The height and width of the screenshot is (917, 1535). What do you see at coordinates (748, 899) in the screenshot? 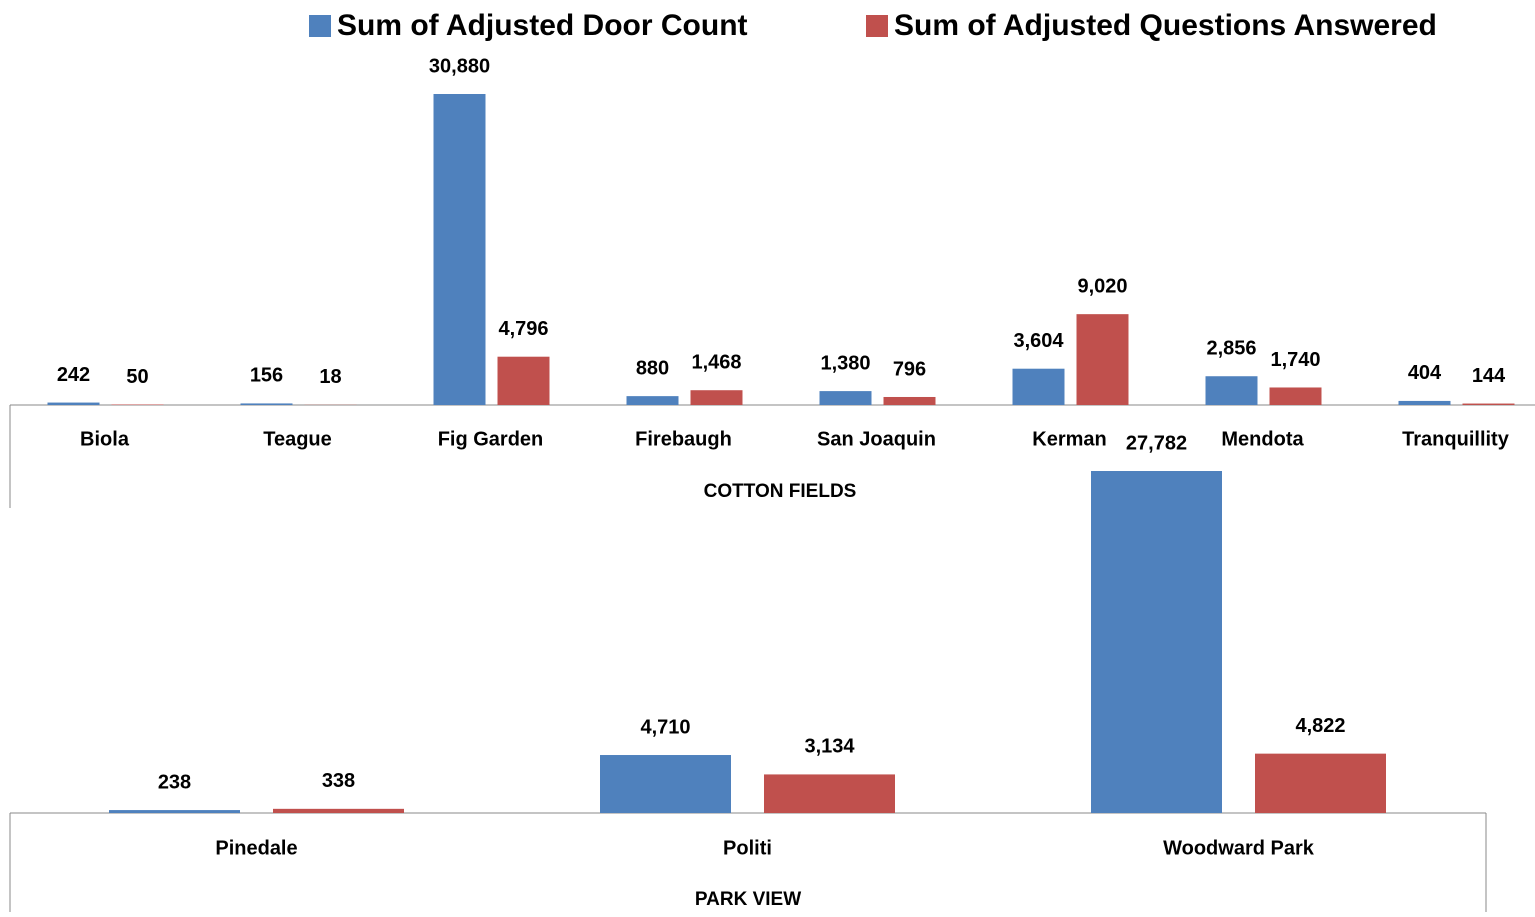
I see `group-label: PARK VIEW` at bounding box center [748, 899].